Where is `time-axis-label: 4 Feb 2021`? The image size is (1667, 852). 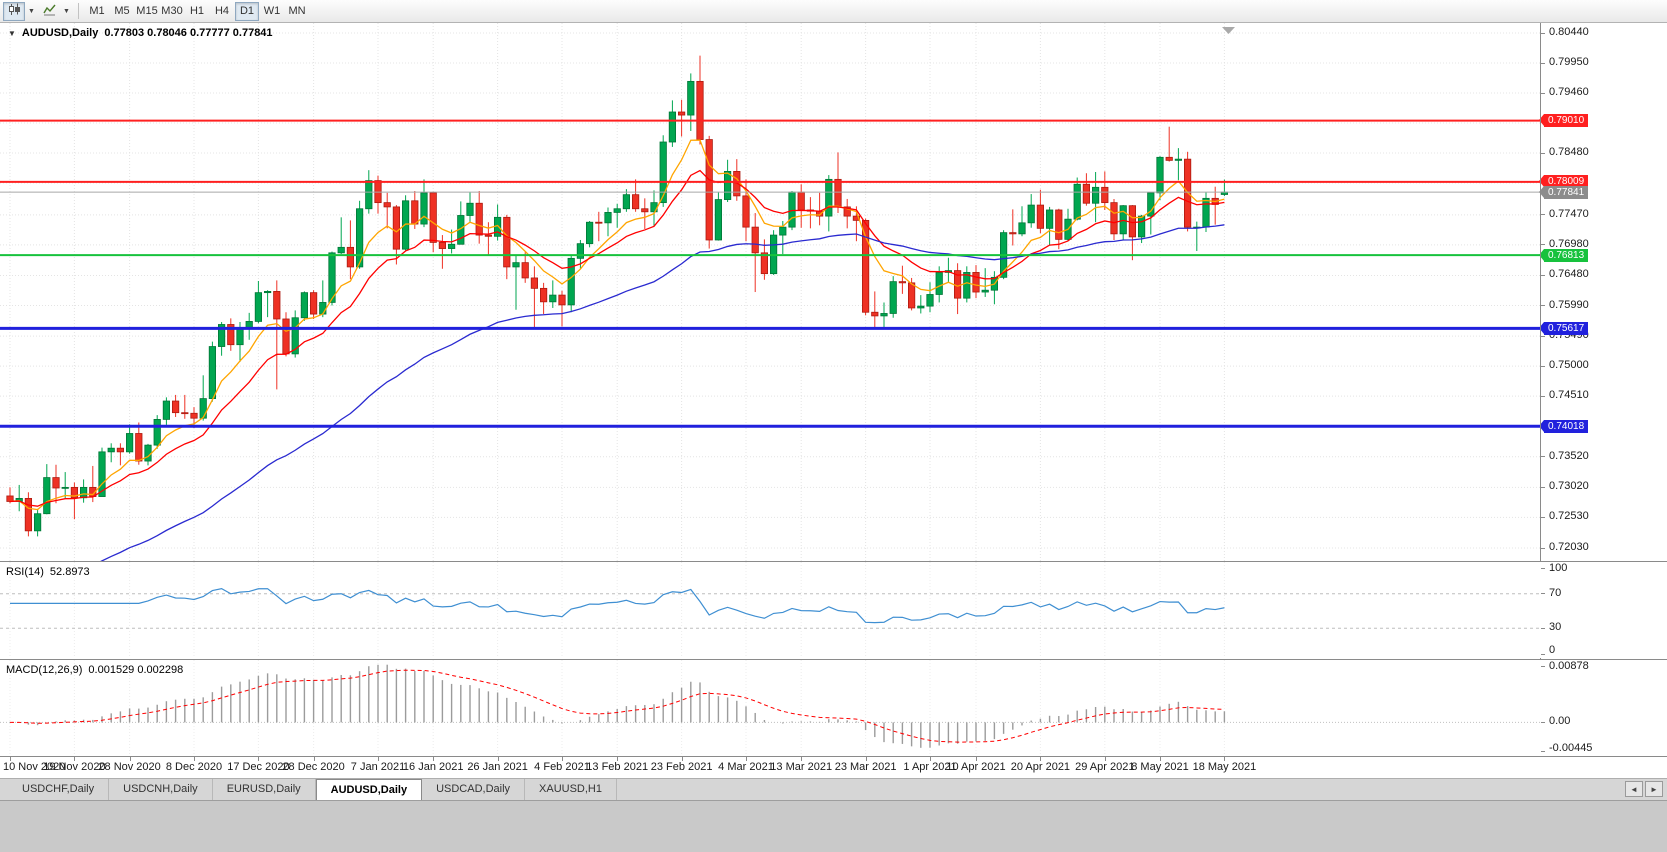
time-axis-label: 4 Feb 2021 is located at coordinates (562, 767).